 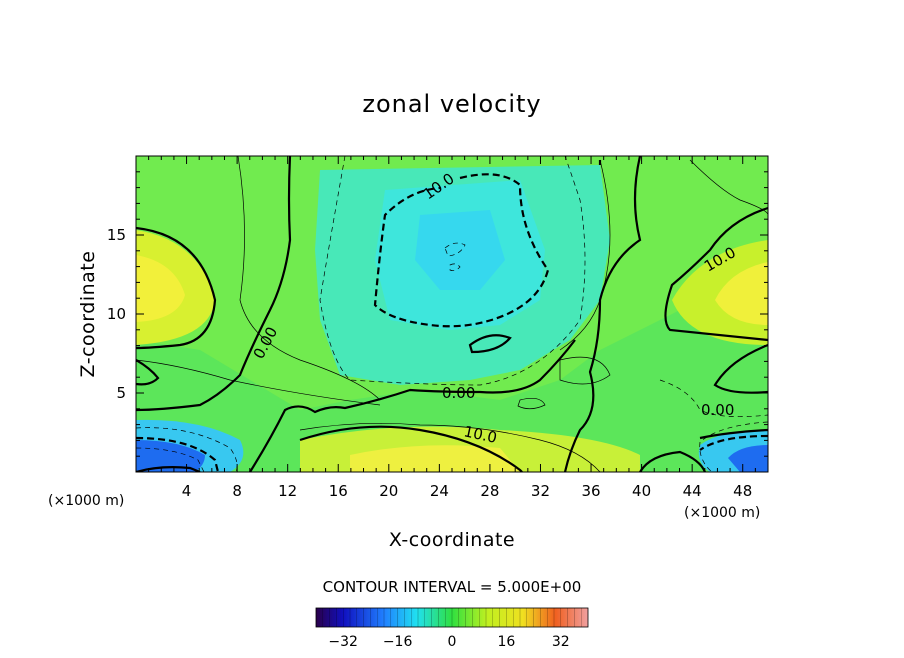 I want to click on y-tick-label: 10, so click(x=116, y=314).